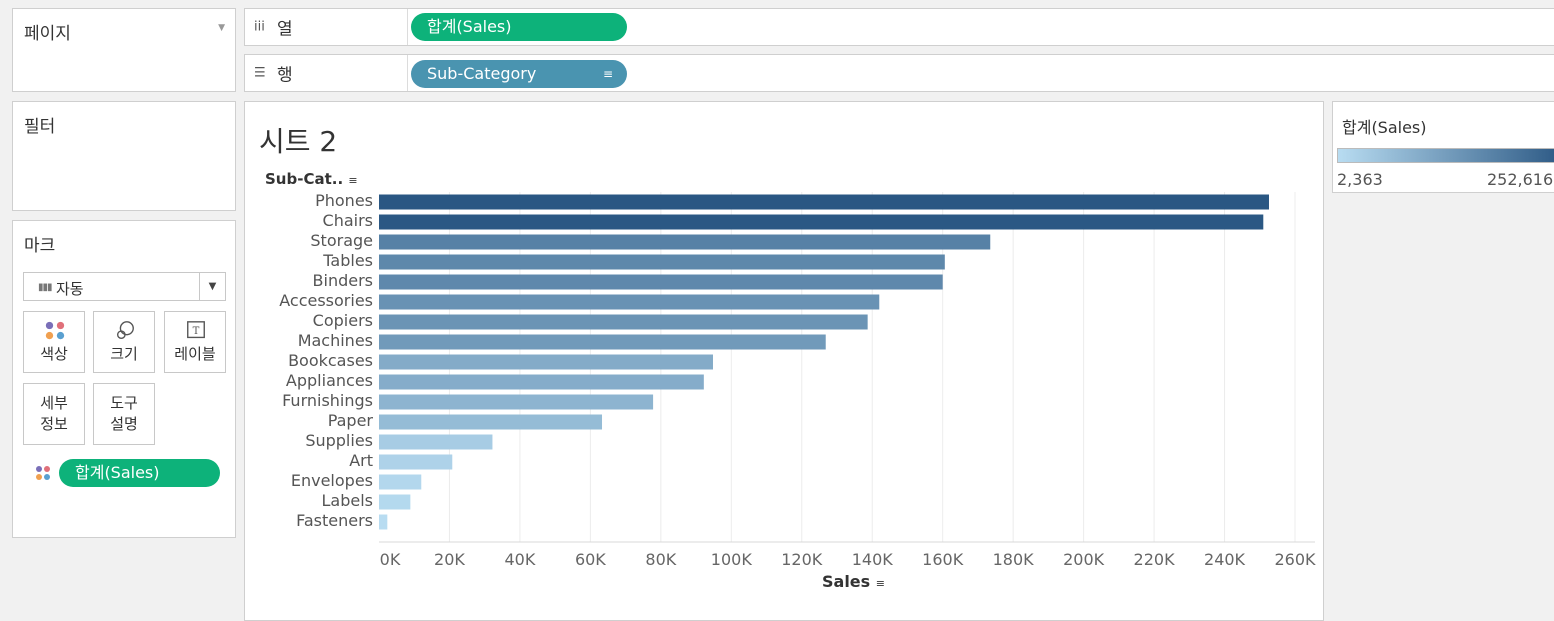 Image resolution: width=1554 pixels, height=621 pixels. I want to click on x-tick-label: 80K, so click(661, 559).